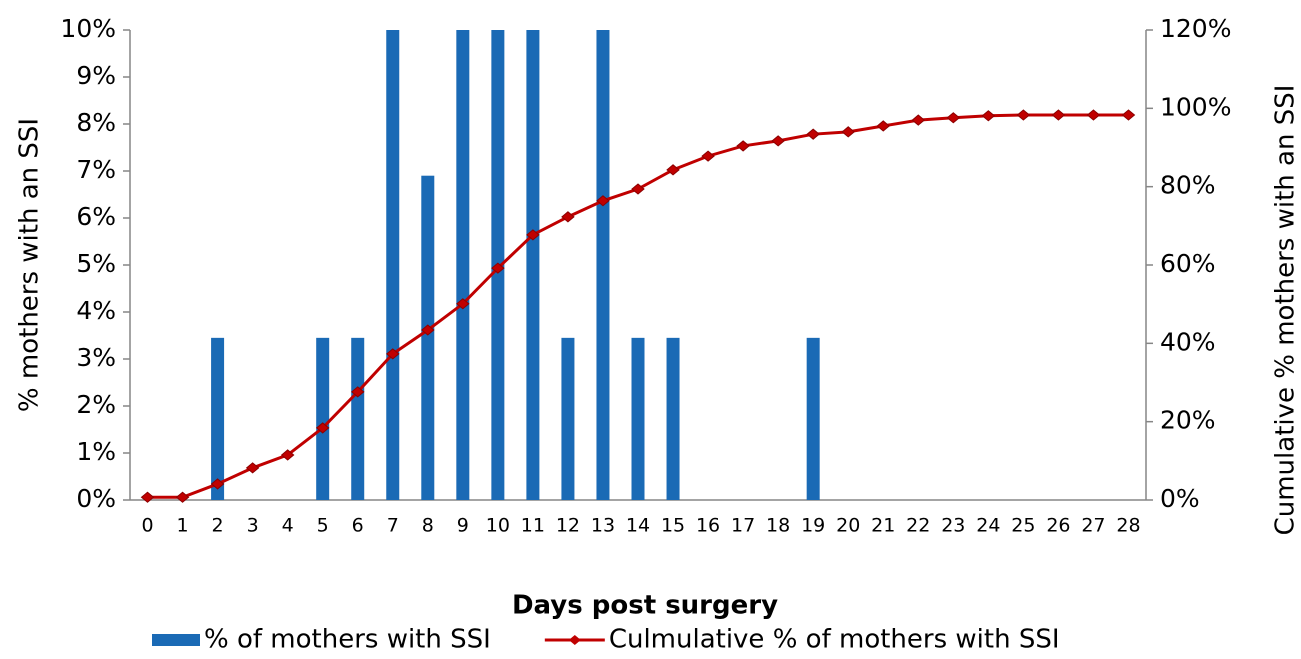  What do you see at coordinates (96, 122) in the screenshot?
I see `y-tick-label: 8%` at bounding box center [96, 122].